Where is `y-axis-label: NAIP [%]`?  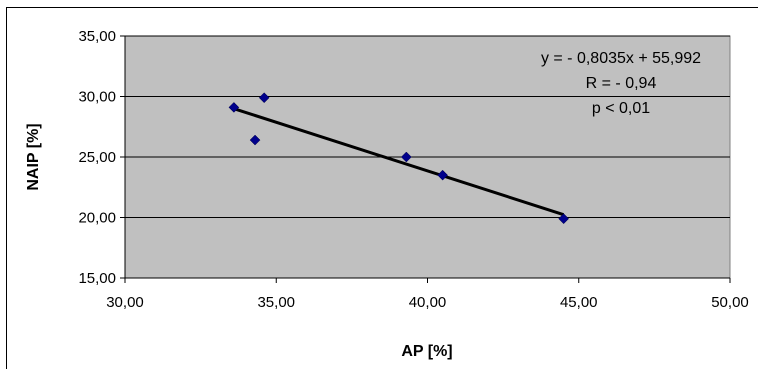
y-axis-label: NAIP [%] is located at coordinates (33, 156).